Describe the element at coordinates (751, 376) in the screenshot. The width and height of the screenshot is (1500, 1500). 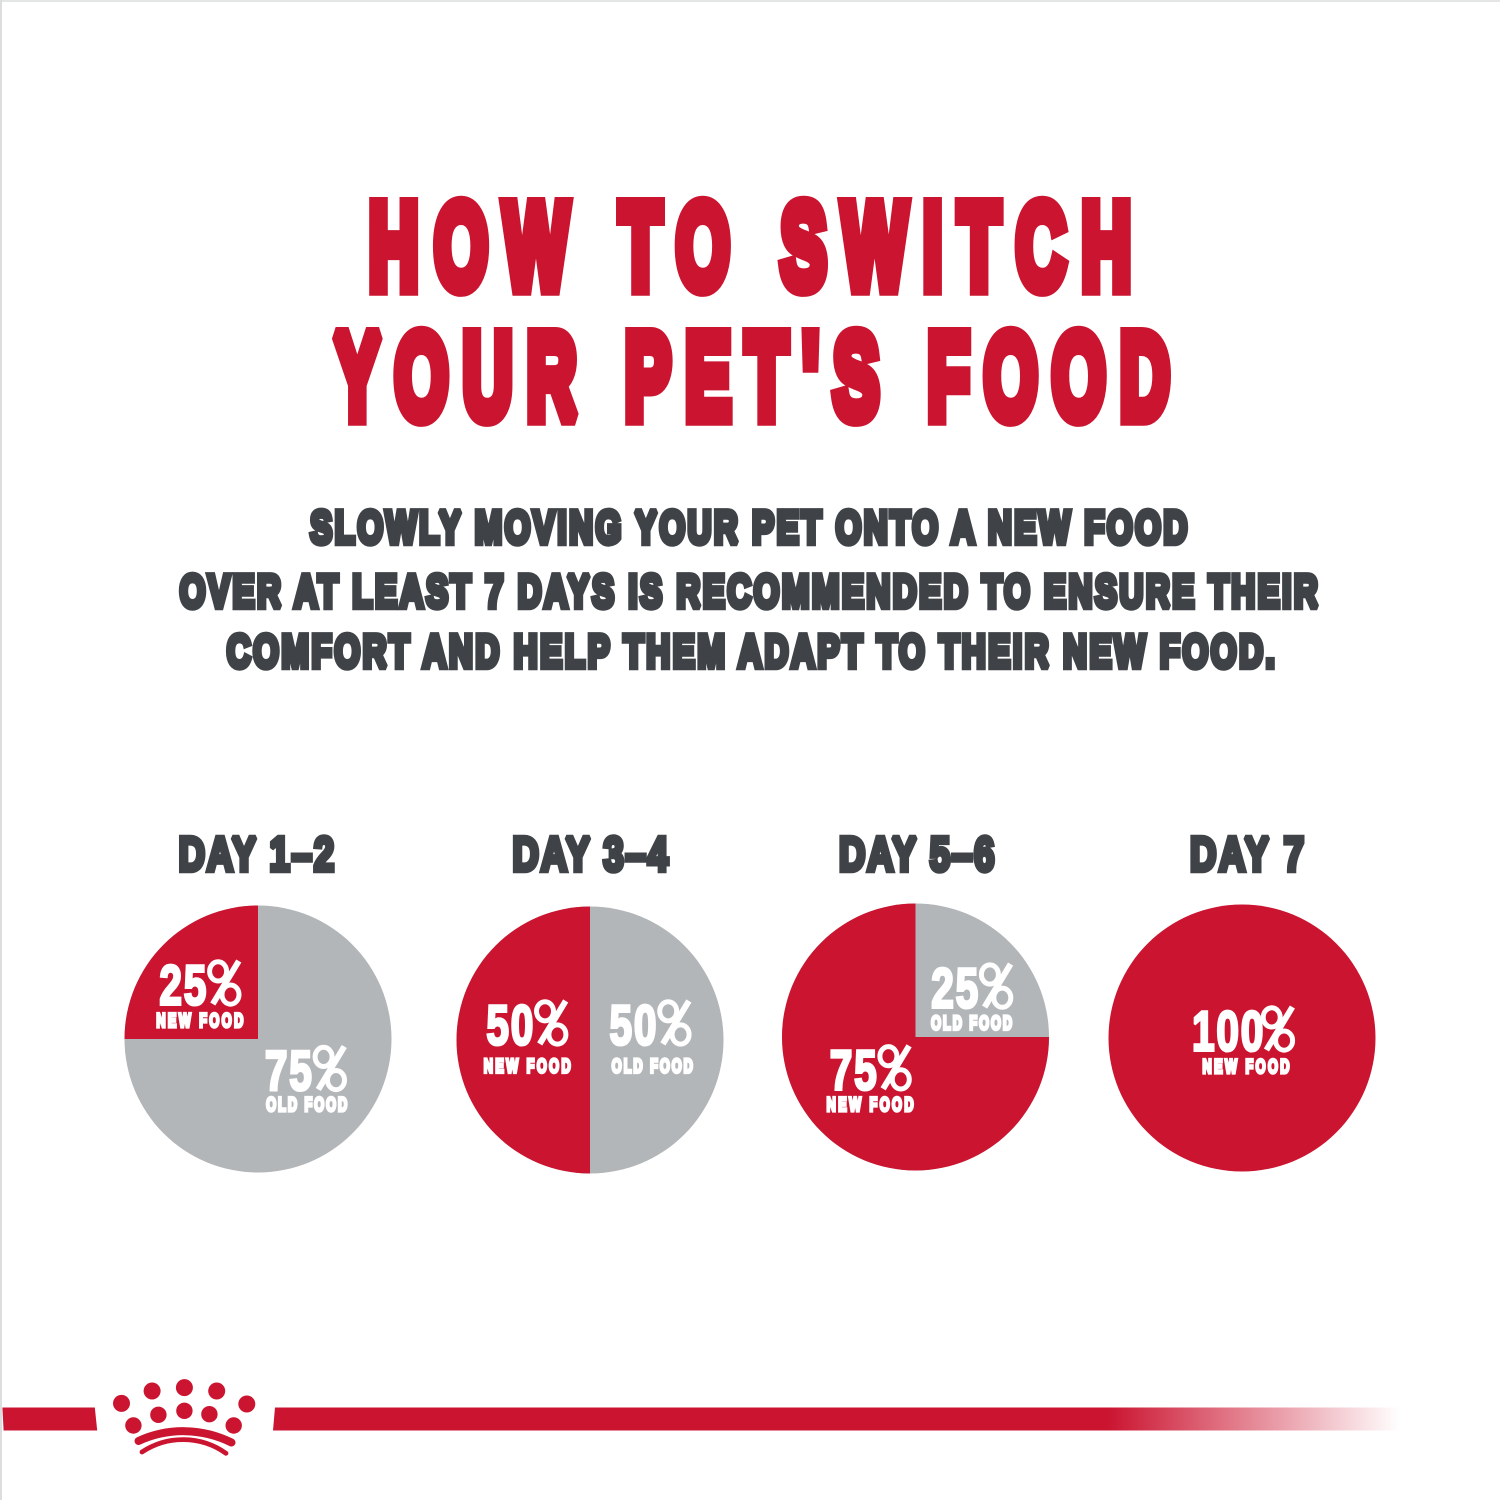
I see `svg-text: YOUR PET'S FOOD` at that location.